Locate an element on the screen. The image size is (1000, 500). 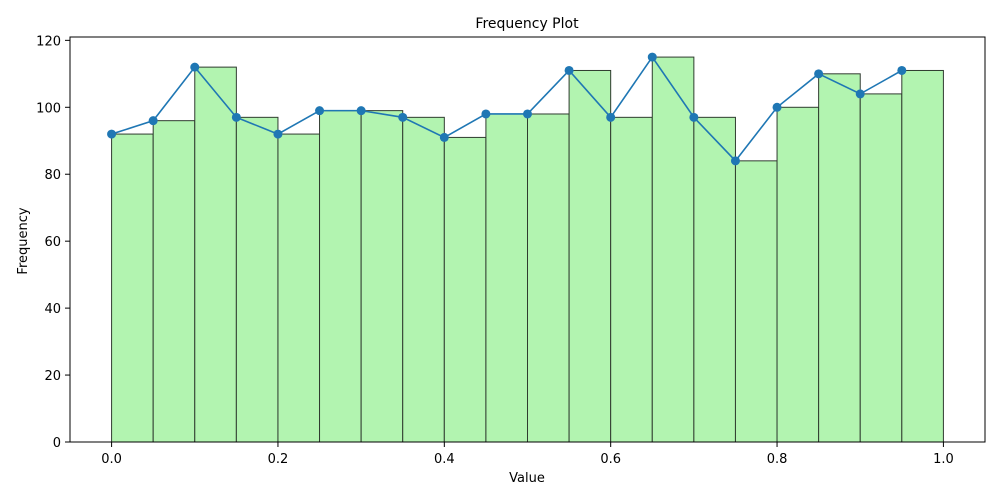
y-tick-label: 120 is located at coordinates (48, 41).